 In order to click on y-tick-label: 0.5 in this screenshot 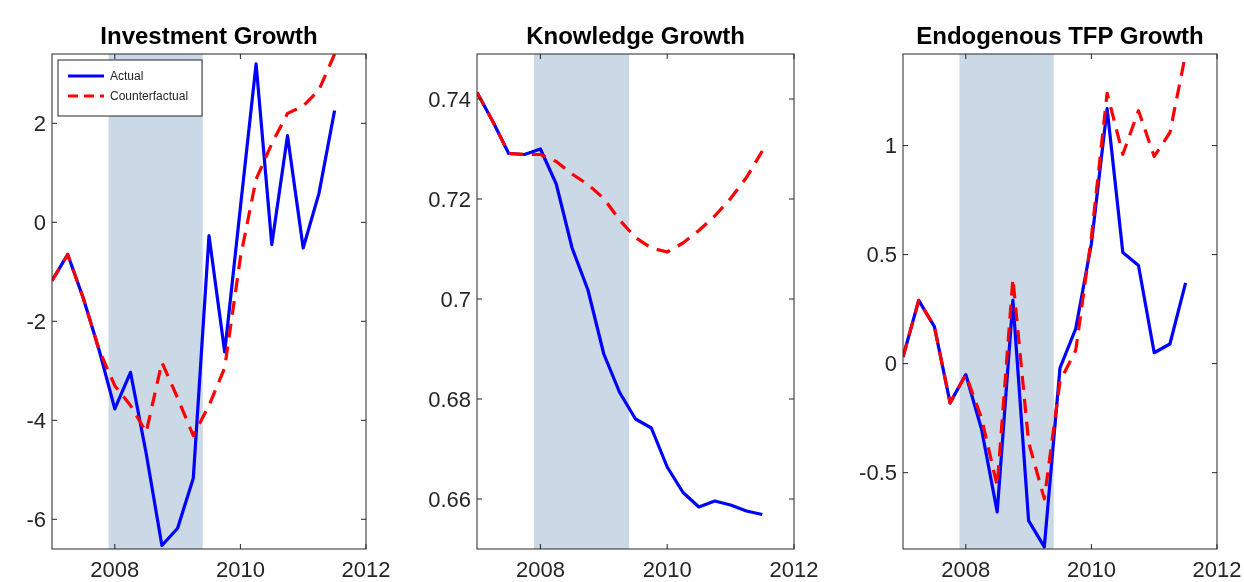, I will do `click(881, 255)`.